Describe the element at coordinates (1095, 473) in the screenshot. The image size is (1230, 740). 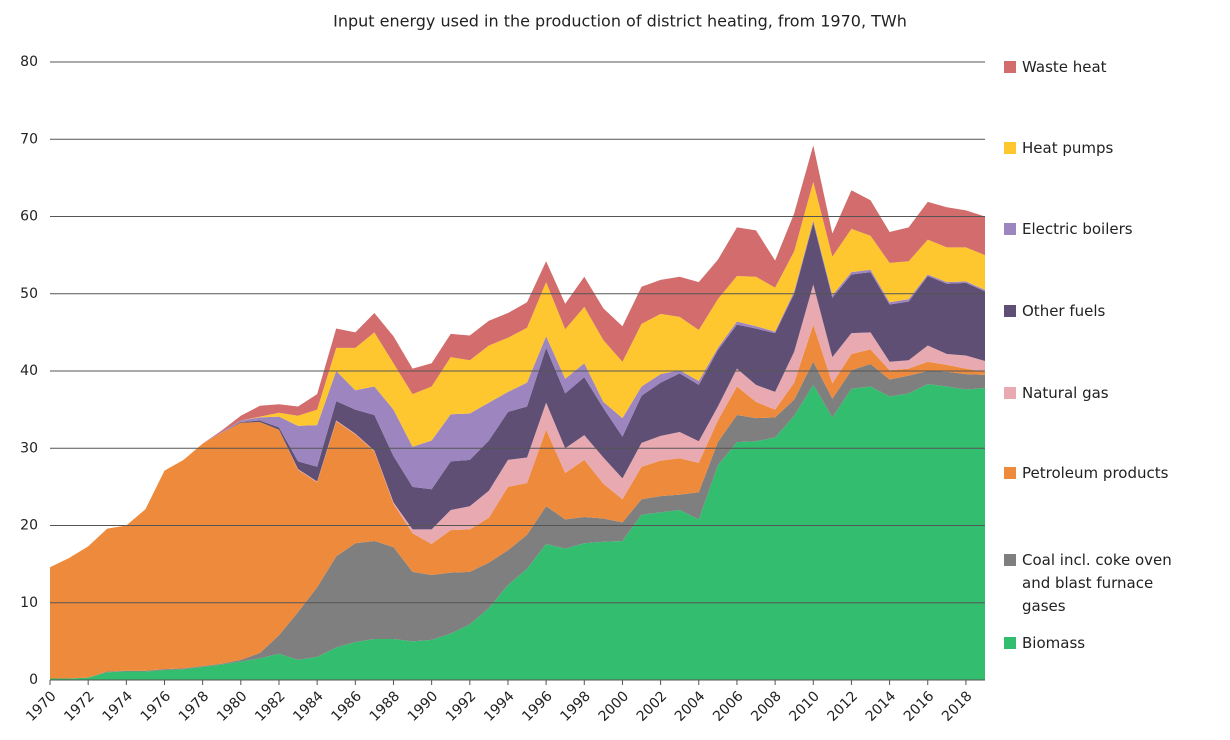
I see `legend-label: Petroleum products` at that location.